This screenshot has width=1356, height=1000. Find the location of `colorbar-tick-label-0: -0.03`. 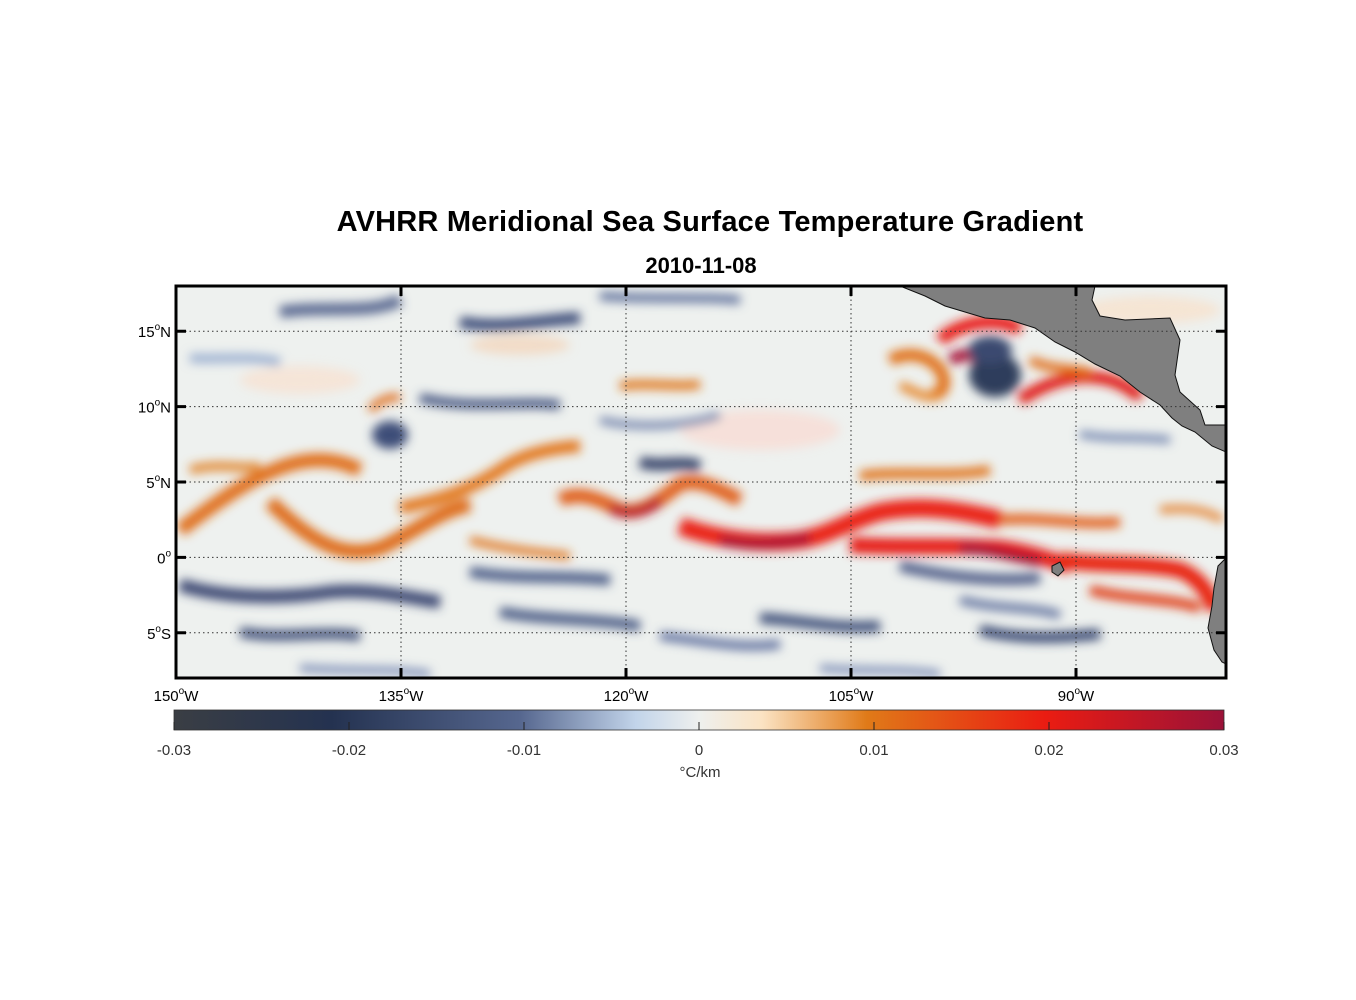

colorbar-tick-label-0: -0.03 is located at coordinates (174, 750).